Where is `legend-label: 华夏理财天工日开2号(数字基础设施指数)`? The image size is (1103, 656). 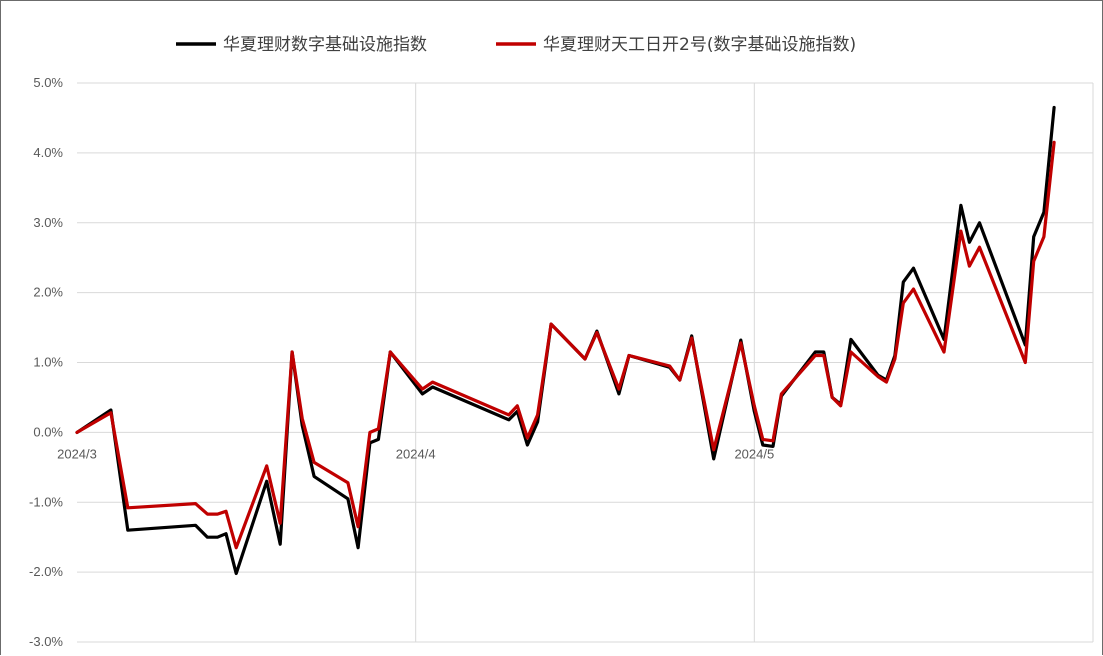
legend-label: 华夏理财天工日开2号(数字基础设施指数) is located at coordinates (699, 45).